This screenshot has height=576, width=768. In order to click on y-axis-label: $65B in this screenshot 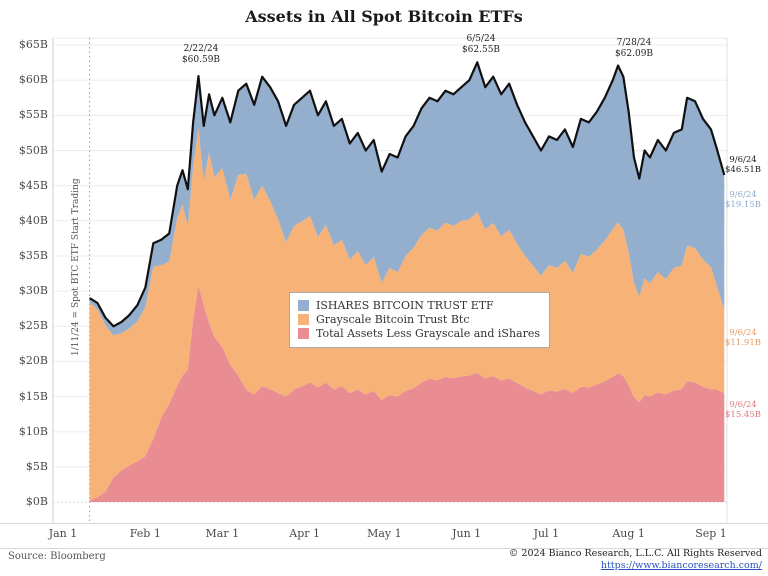, I will do `click(33, 45)`.